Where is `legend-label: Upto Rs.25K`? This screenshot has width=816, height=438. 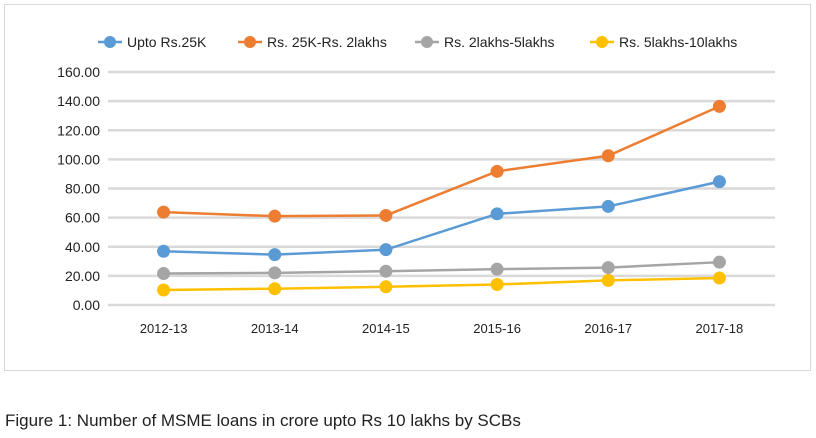
legend-label: Upto Rs.25K is located at coordinates (167, 42).